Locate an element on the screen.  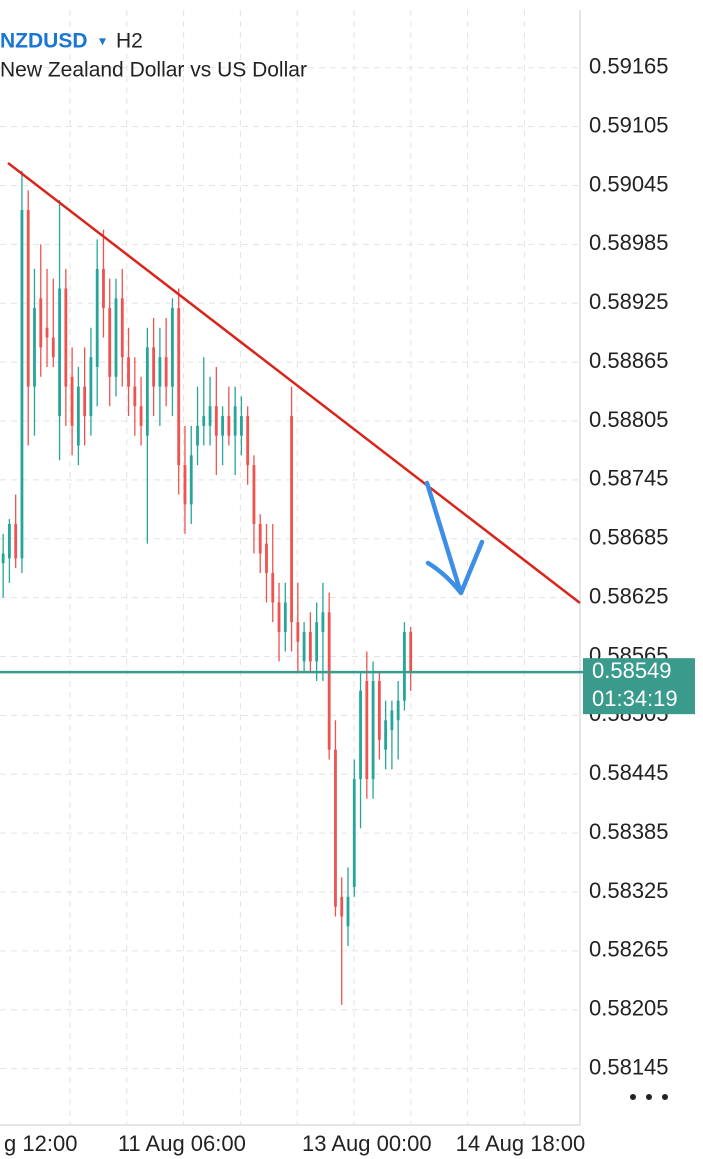
x-tick-label: 11 Aug 06:00 is located at coordinates (182, 1143).